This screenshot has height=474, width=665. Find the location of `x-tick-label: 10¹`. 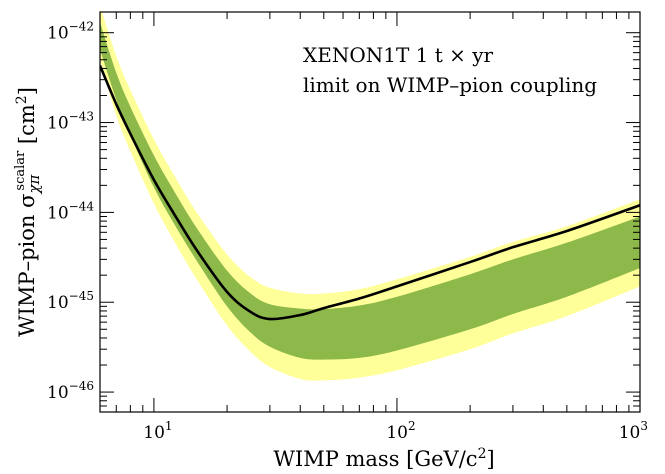

x-tick-label: 10¹ is located at coordinates (157, 431).